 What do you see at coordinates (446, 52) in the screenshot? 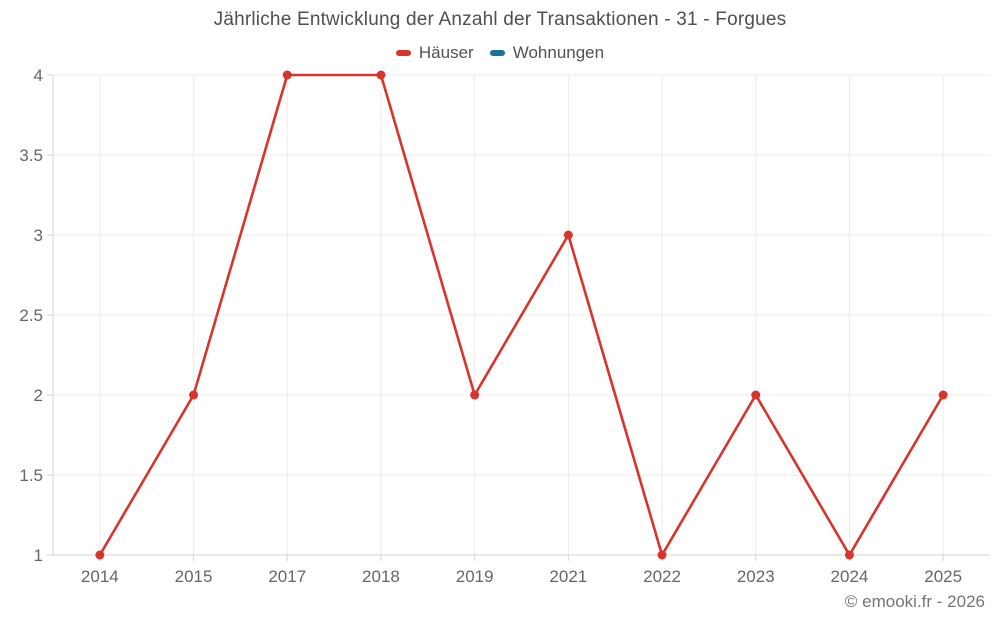
I see `legend-label-hauser: Häuser` at bounding box center [446, 52].